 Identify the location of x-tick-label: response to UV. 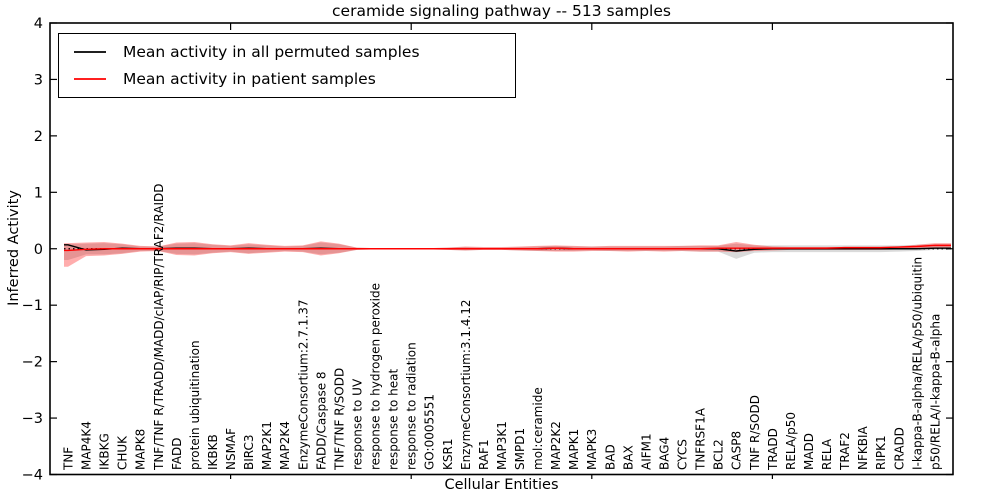
(357, 424).